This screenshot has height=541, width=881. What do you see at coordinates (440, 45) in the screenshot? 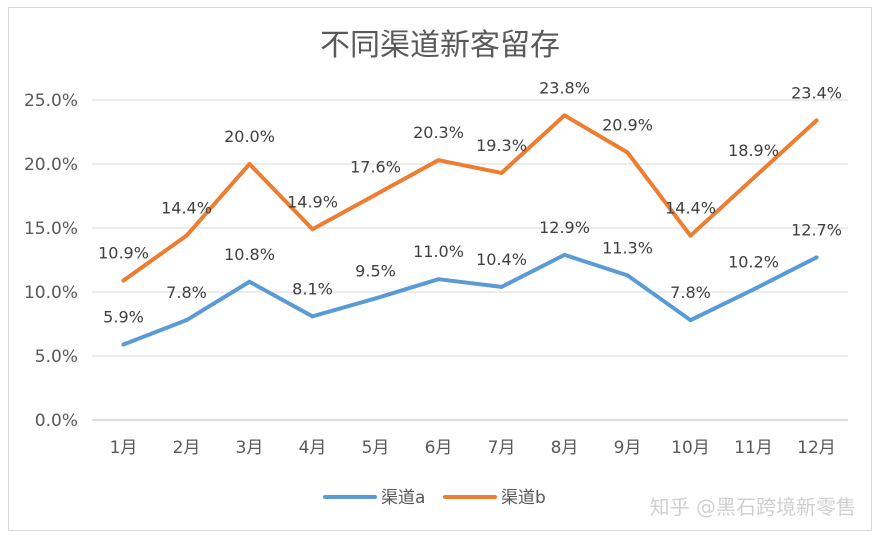
I see `chart-title: 不同渠道新客留存` at bounding box center [440, 45].